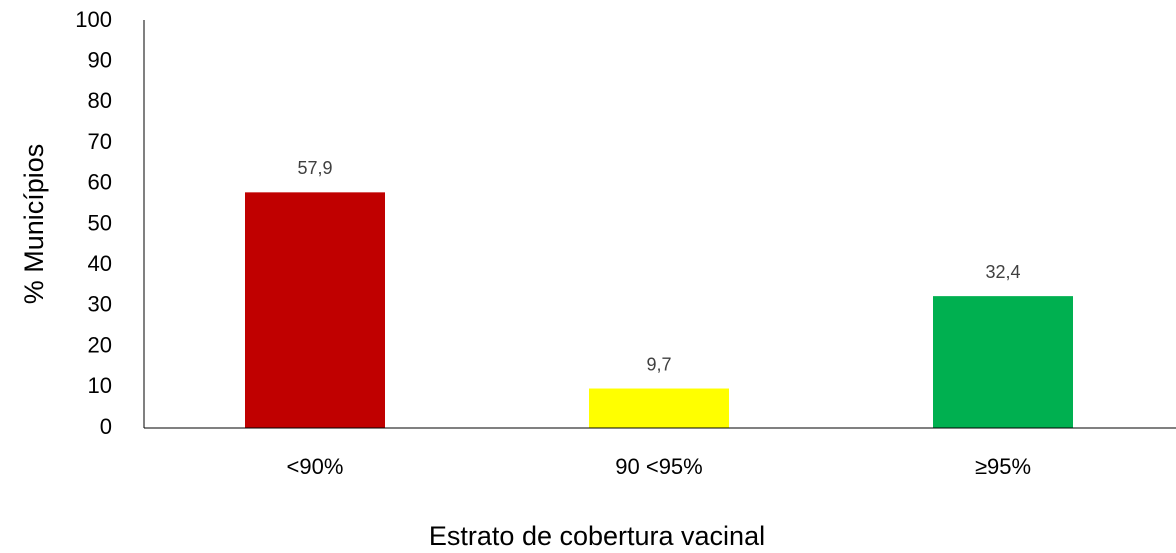 The height and width of the screenshot is (553, 1176). Describe the element at coordinates (1003, 466) in the screenshot. I see `x-tick-label: ≥95%` at that location.